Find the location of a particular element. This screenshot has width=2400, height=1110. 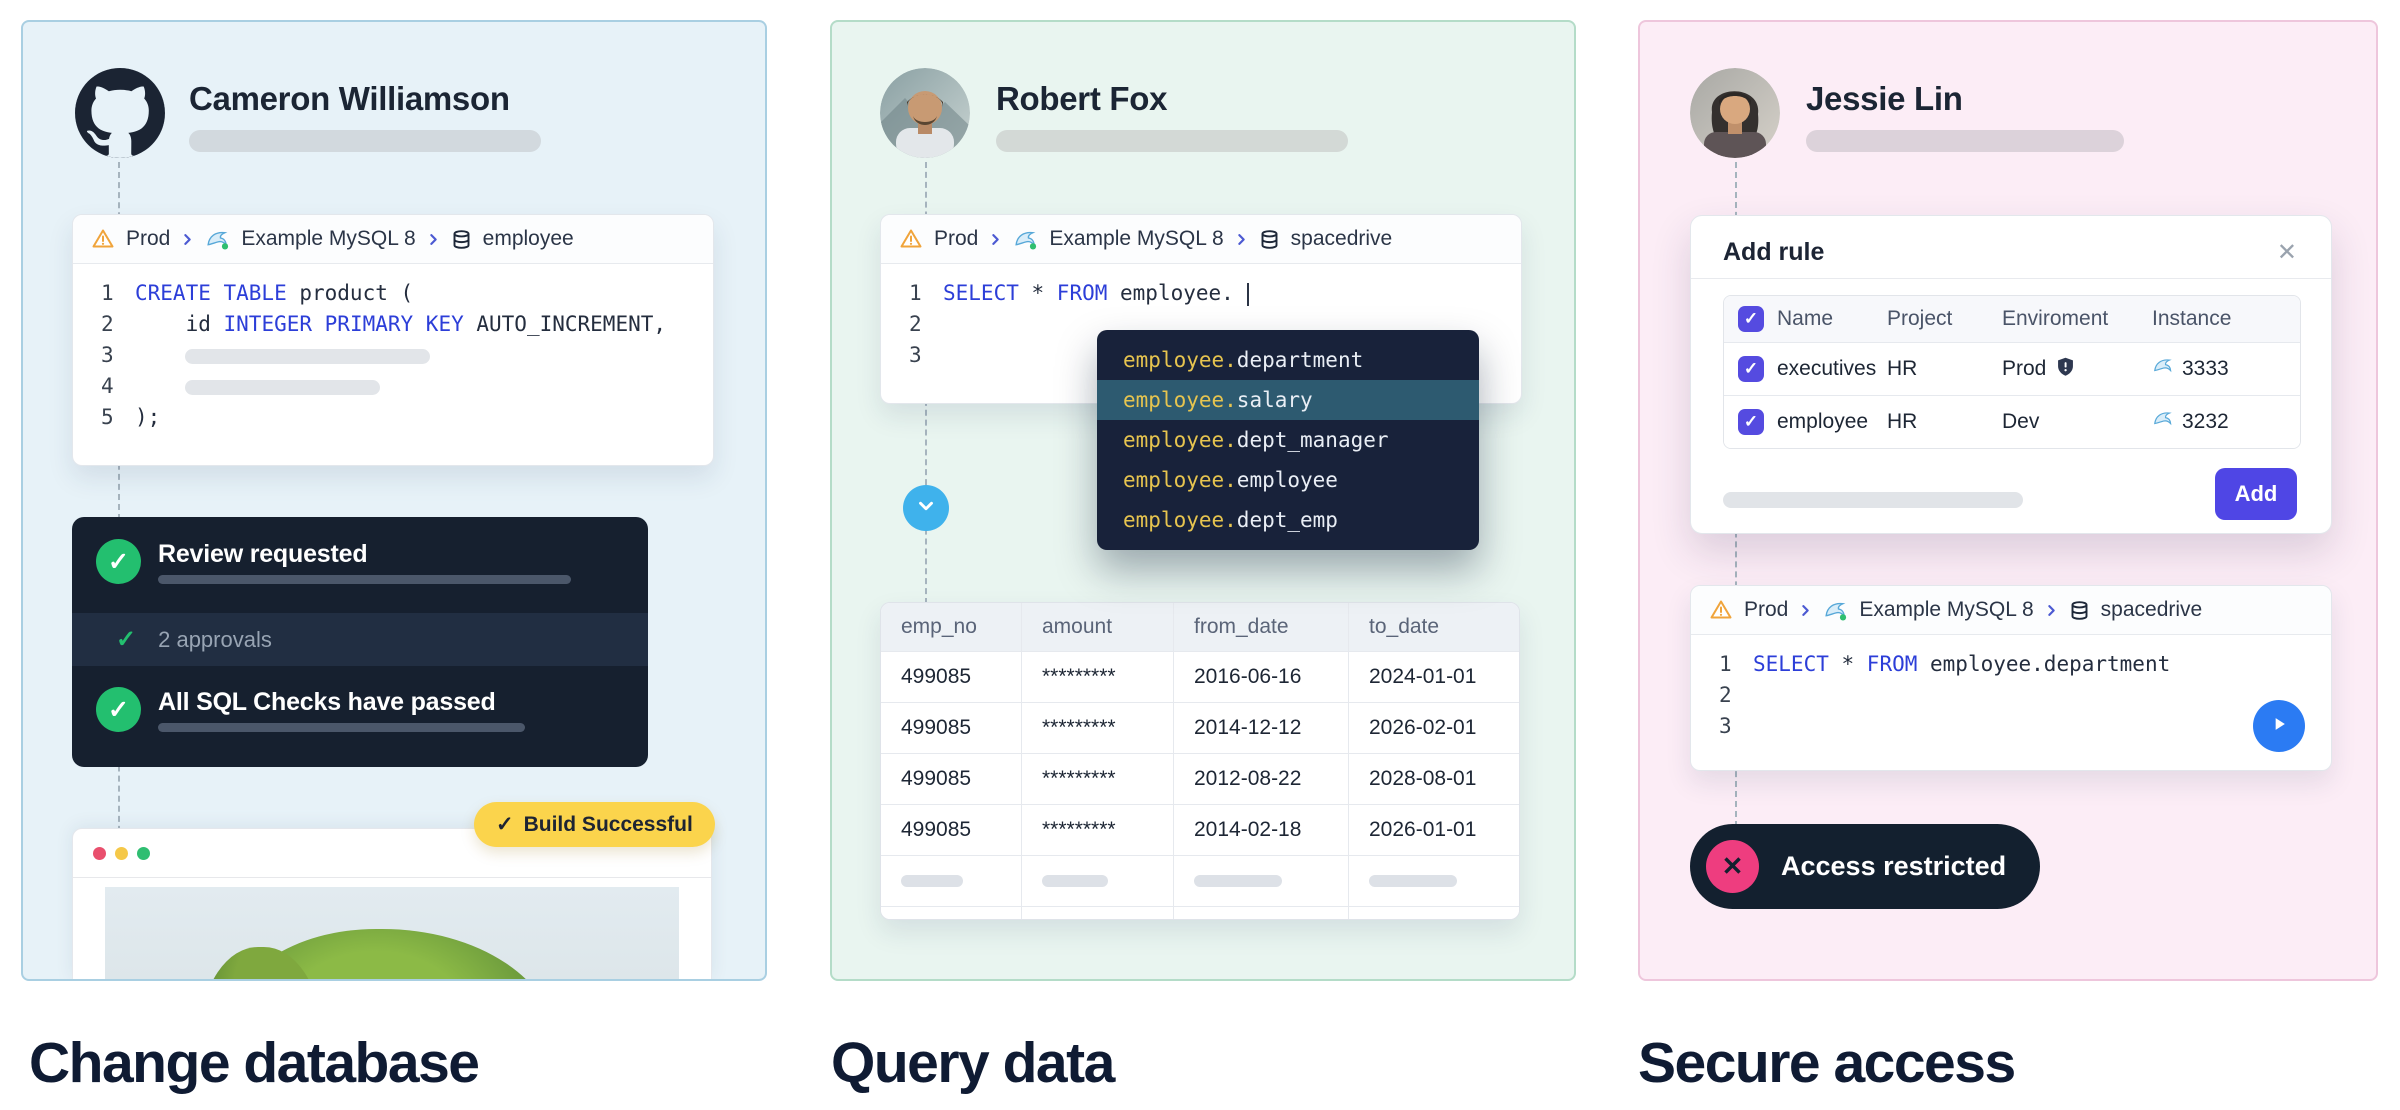

dialog-title: Add rule is located at coordinates (1774, 252).